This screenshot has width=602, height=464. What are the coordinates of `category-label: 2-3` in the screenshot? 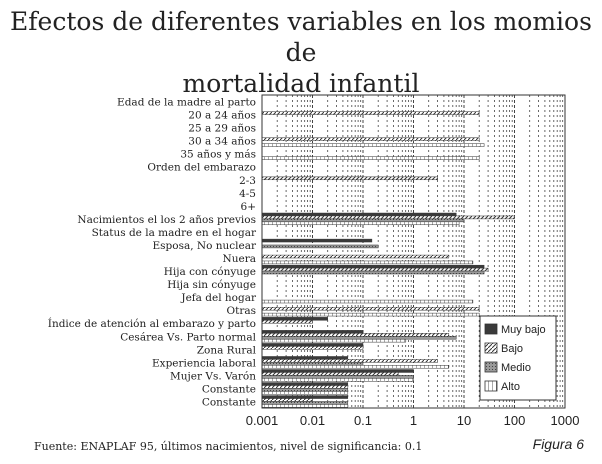 It's located at (247, 181).